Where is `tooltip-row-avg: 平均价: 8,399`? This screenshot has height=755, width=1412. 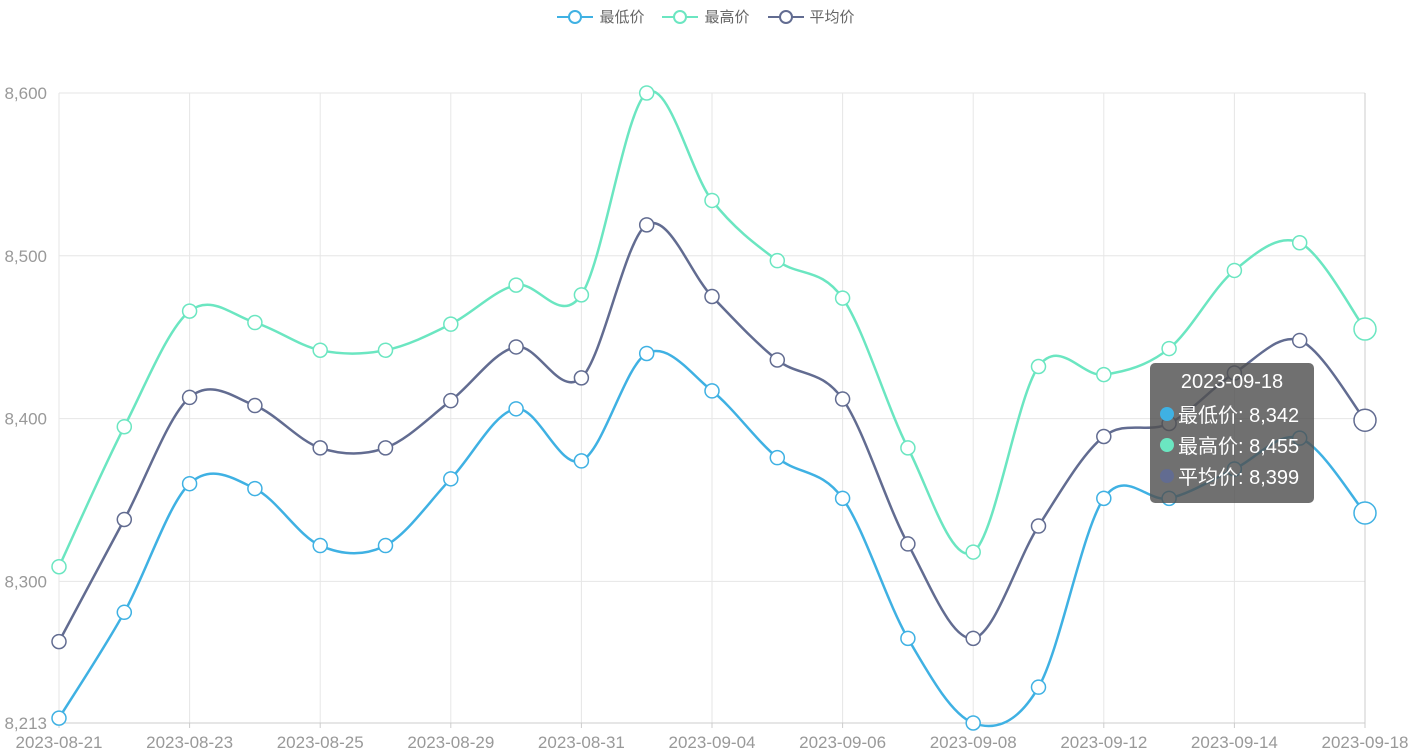 tooltip-row-avg: 平均价: 8,399 is located at coordinates (1232, 475).